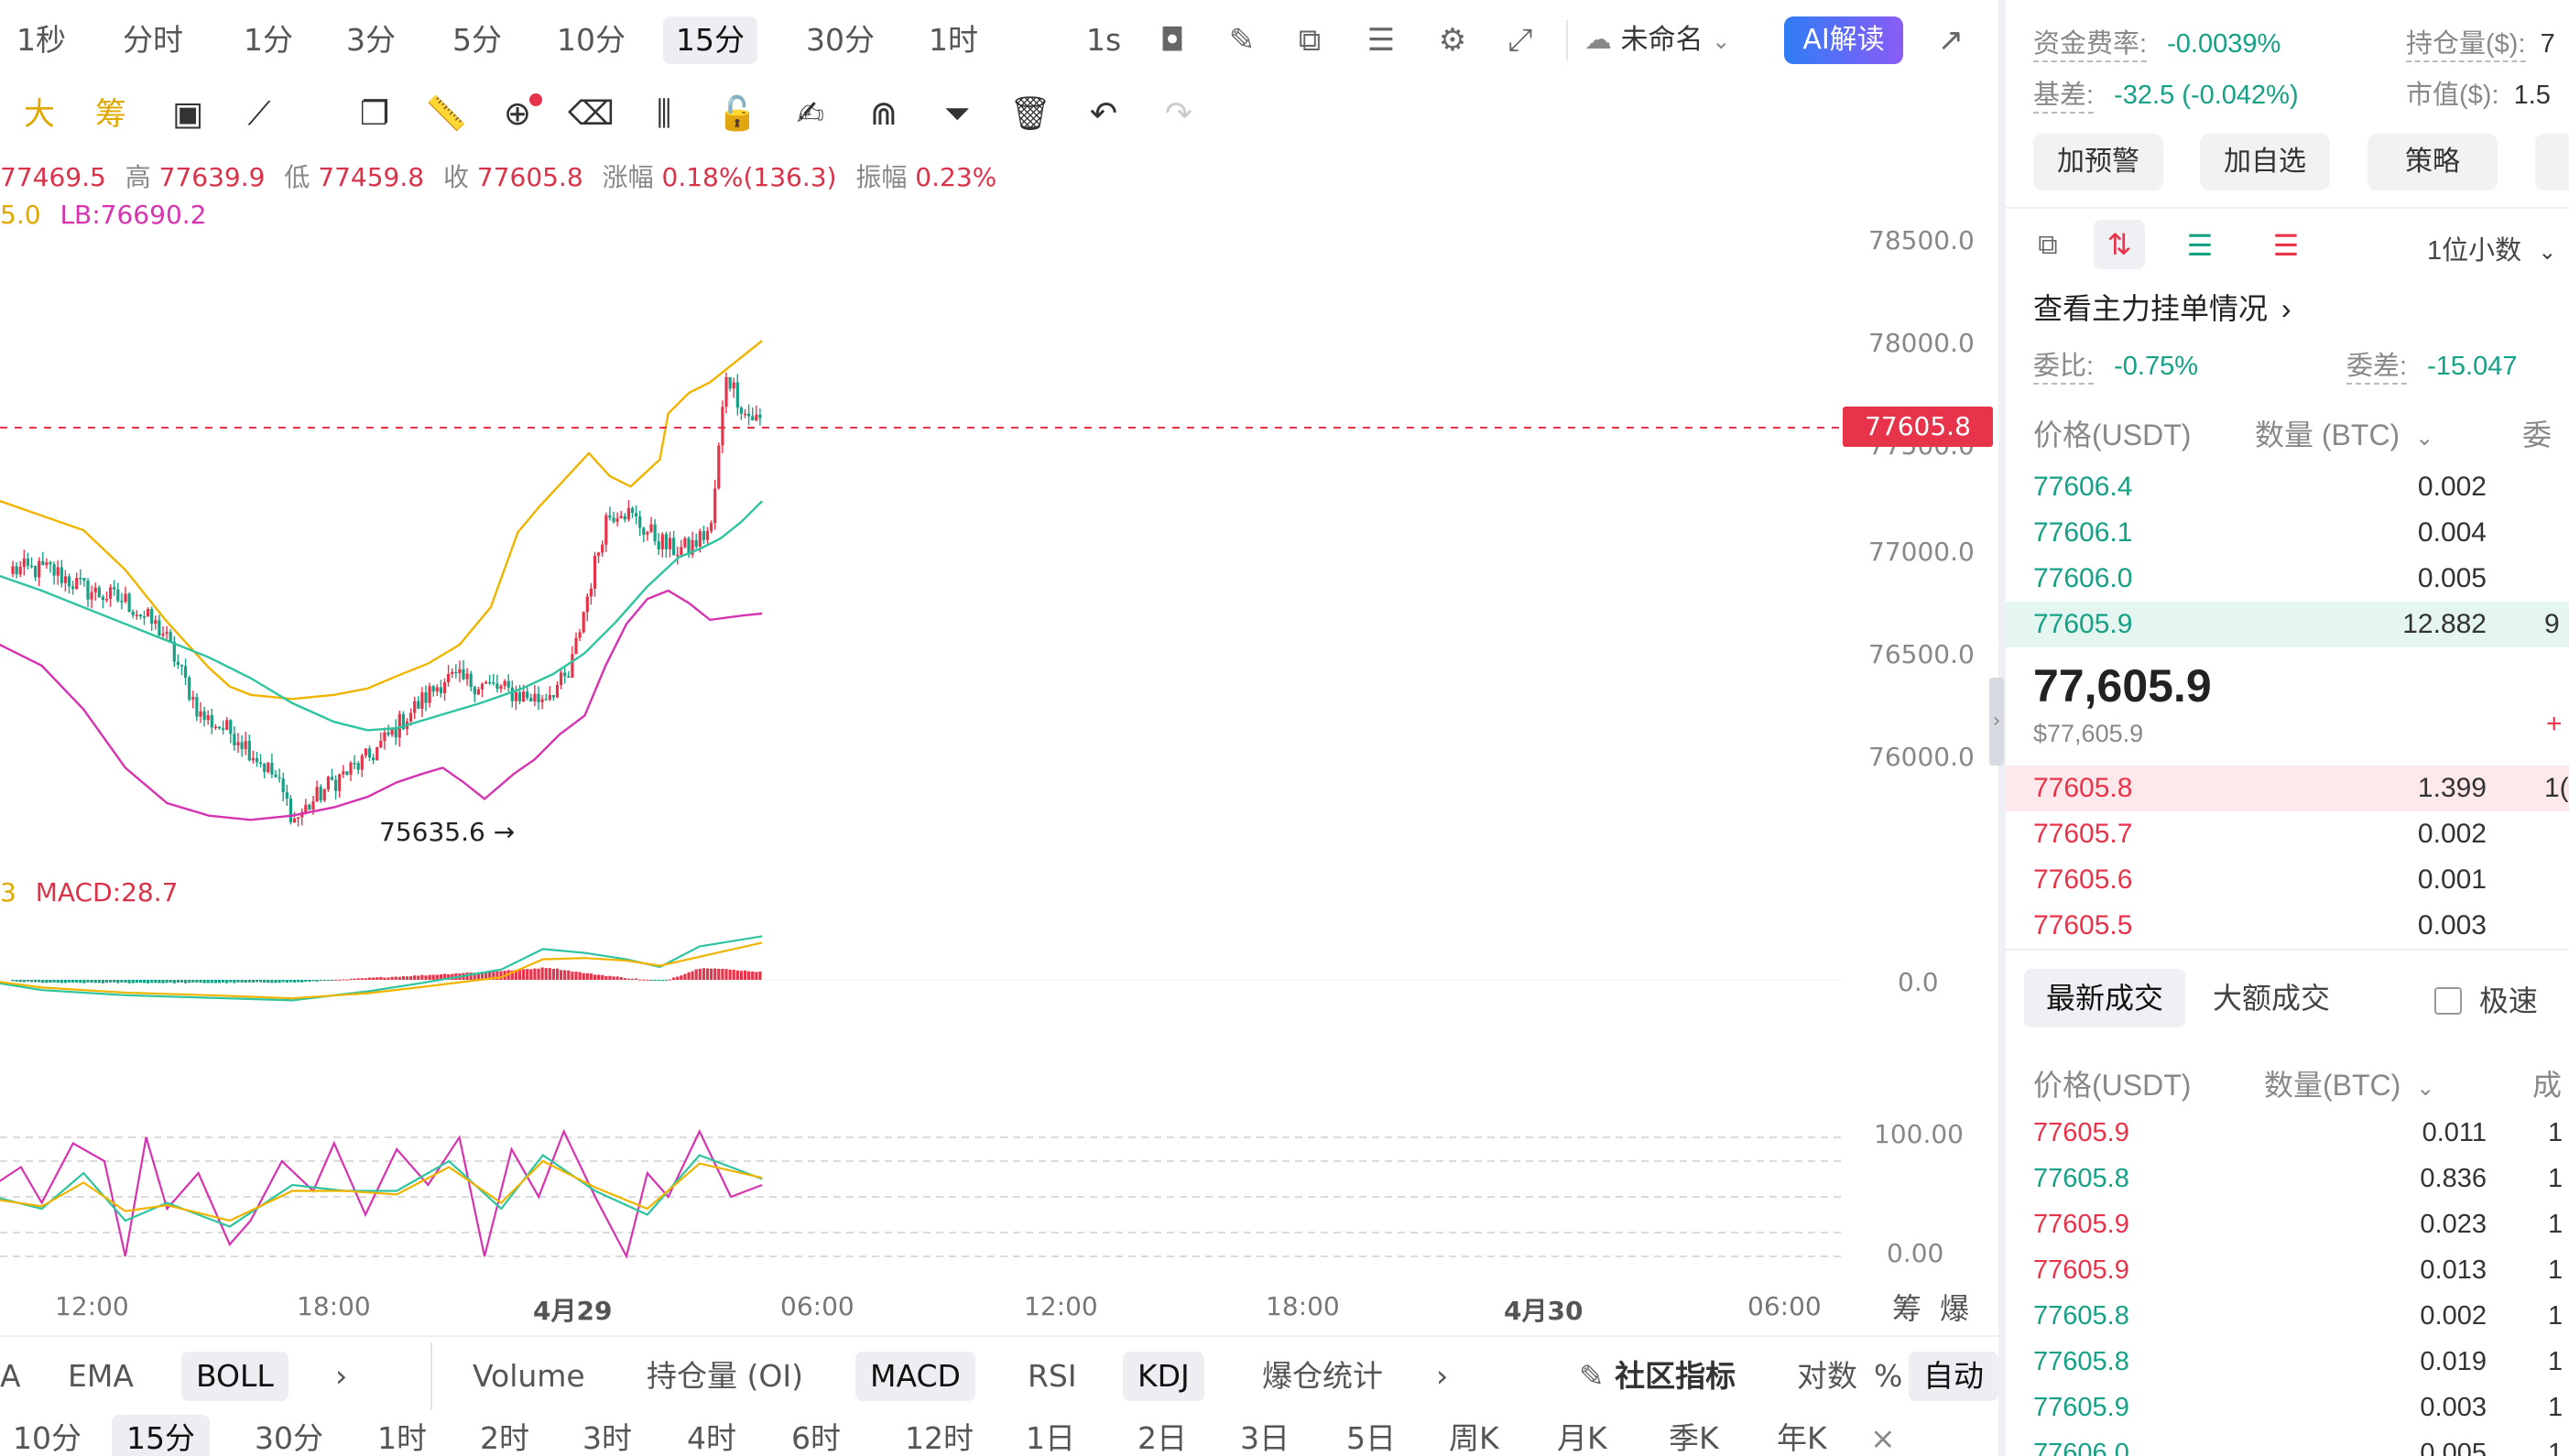 The image size is (2569, 1456). Describe the element at coordinates (341, 1376) in the screenshot. I see `indicator-more-arrow: ›` at that location.